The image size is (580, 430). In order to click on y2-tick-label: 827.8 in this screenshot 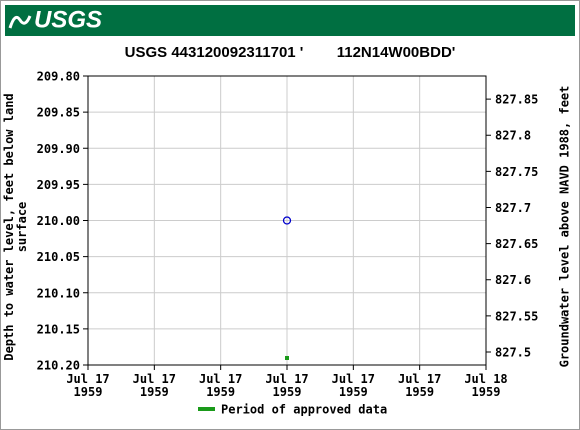, I will do `click(513, 136)`.